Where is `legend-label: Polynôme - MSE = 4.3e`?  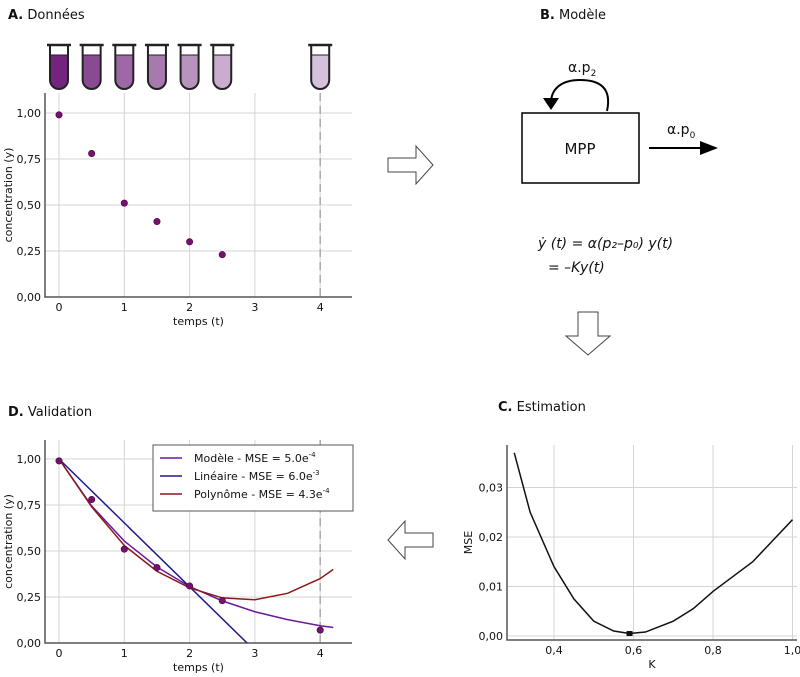 legend-label: Polynôme - MSE = 4.3e is located at coordinates (258, 494).